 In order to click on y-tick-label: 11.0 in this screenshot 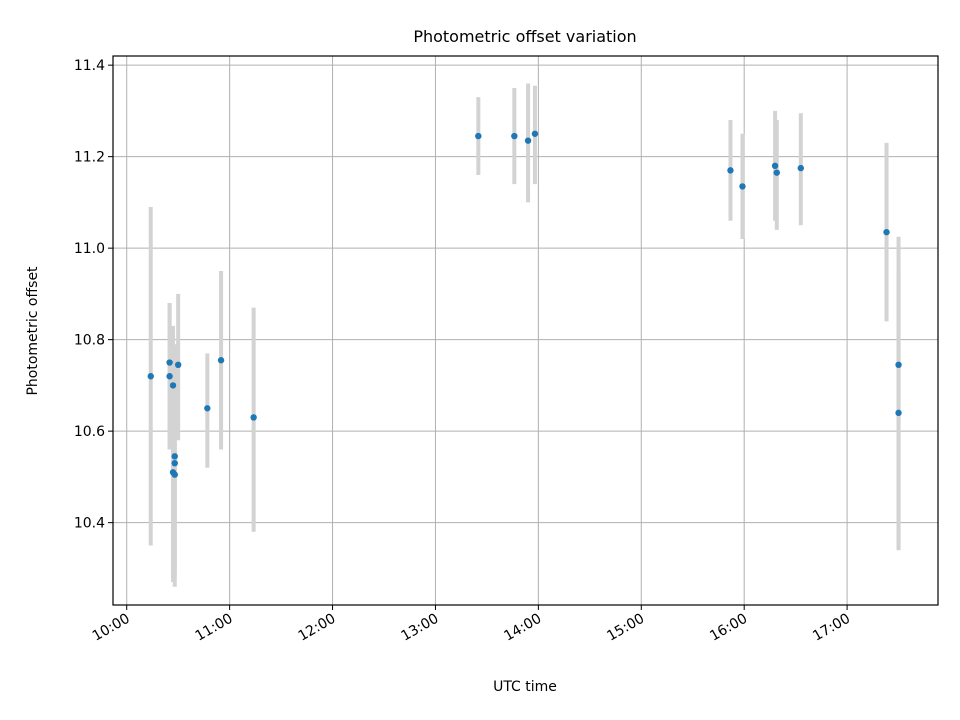, I will do `click(89, 249)`.